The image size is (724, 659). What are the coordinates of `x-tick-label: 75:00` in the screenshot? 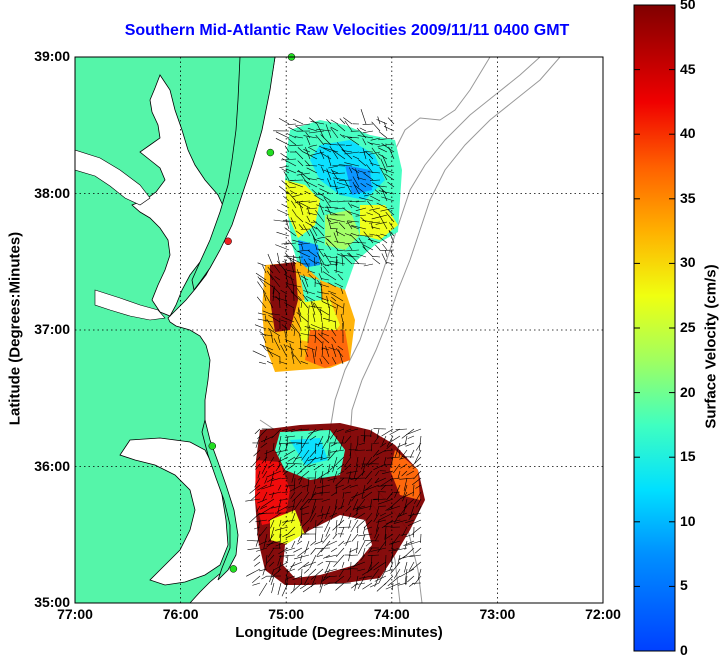 It's located at (286, 614).